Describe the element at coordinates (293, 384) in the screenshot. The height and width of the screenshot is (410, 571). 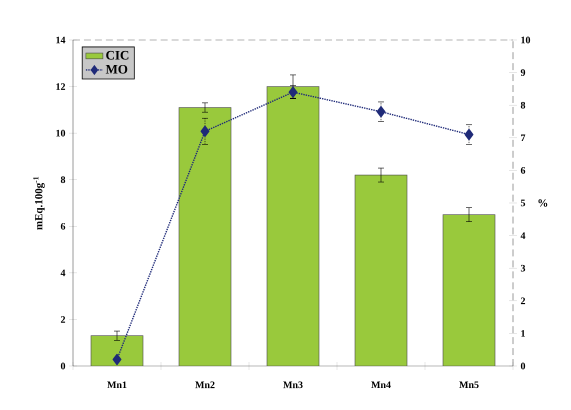
I see `x-tick-label: Mn3` at that location.